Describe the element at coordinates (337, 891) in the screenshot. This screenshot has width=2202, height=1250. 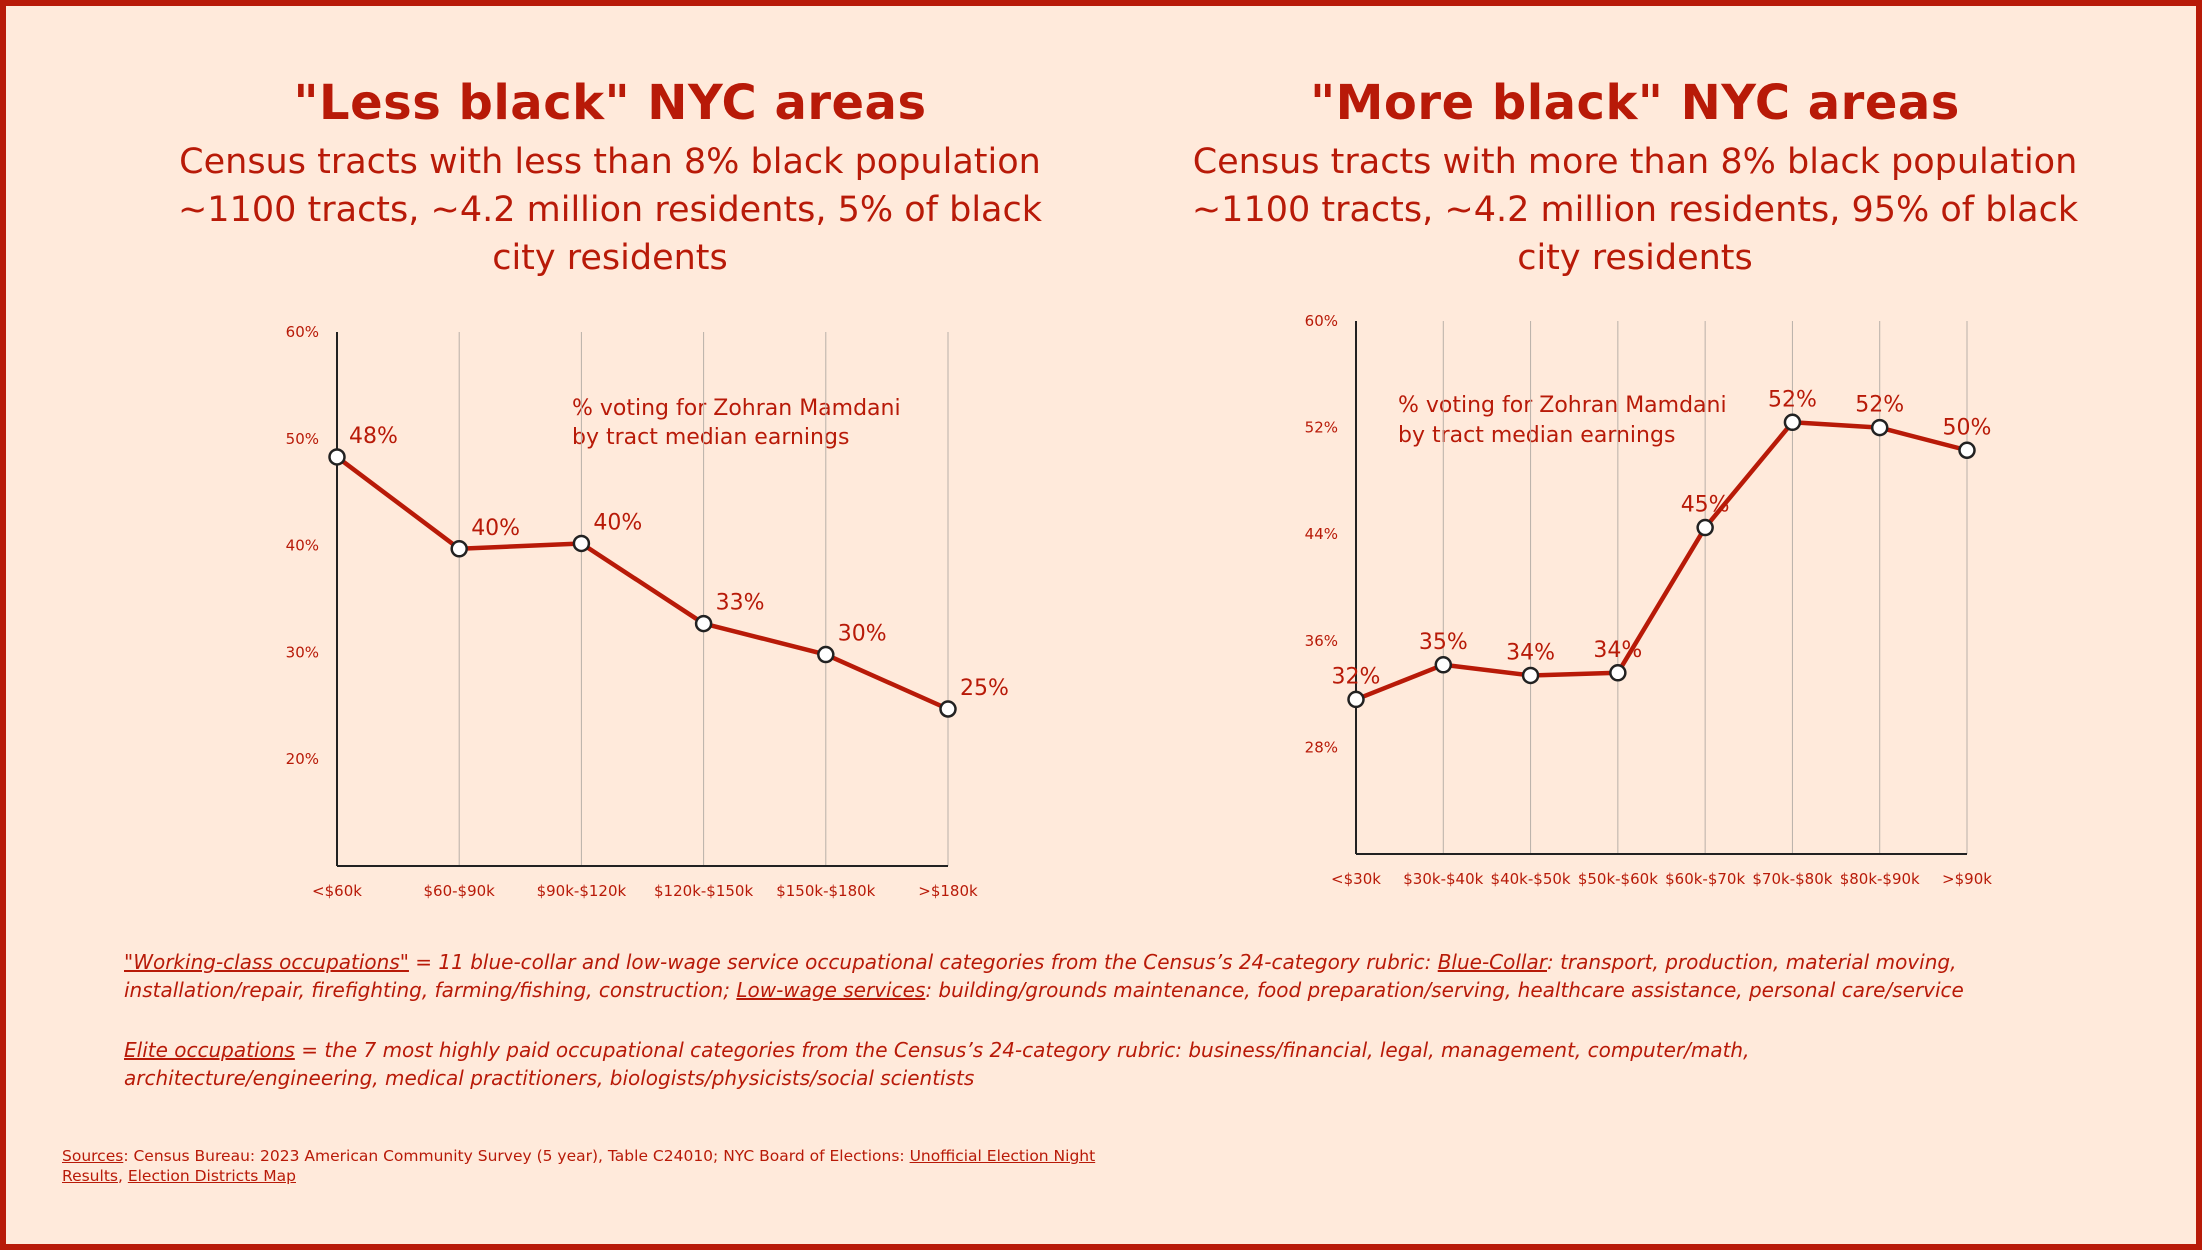
I see `left-x-tick-label: <$60k` at that location.